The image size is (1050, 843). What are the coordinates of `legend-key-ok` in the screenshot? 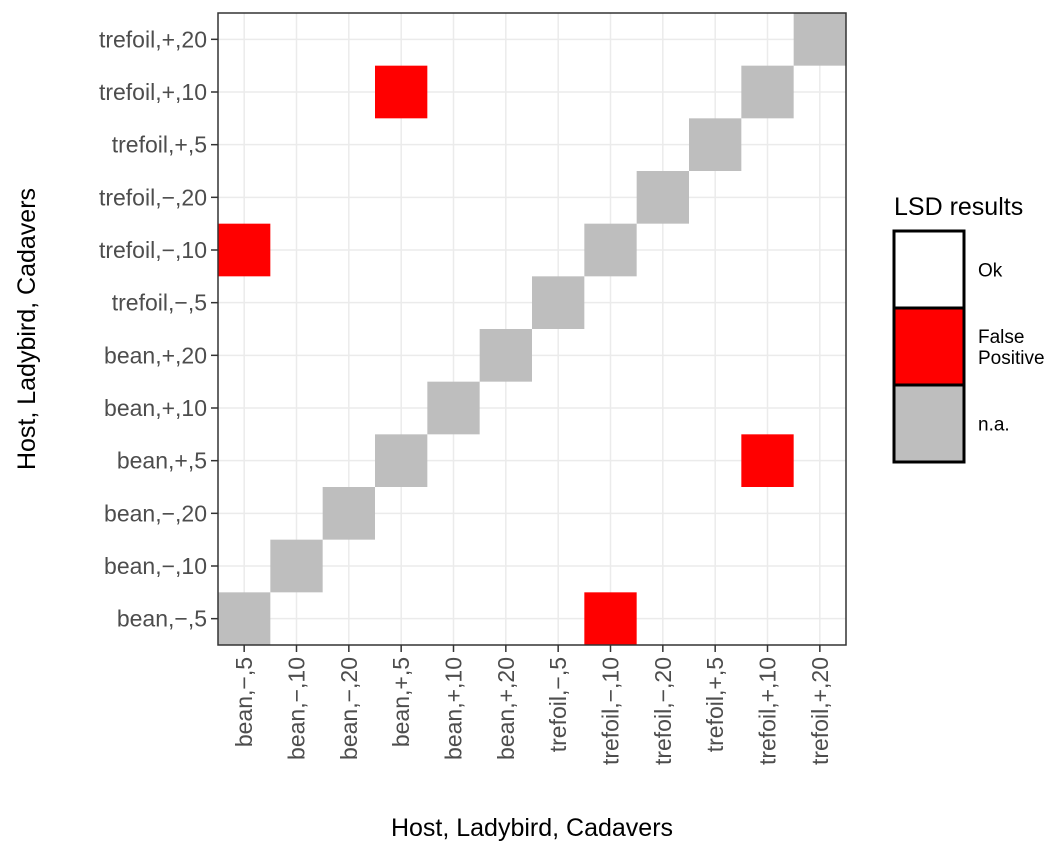 It's located at (929, 269).